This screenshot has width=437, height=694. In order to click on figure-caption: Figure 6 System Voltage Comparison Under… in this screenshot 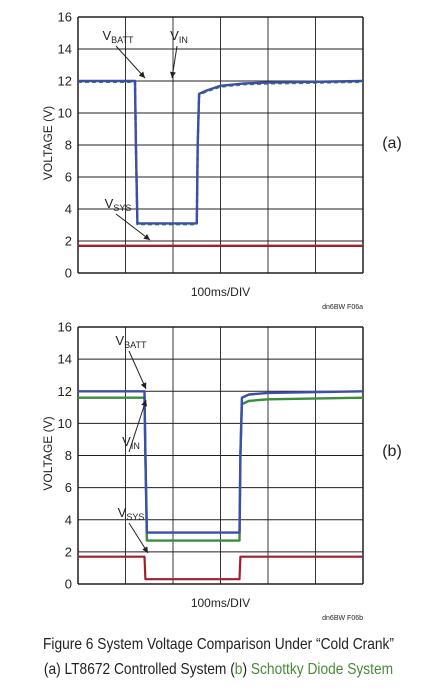, I will do `click(219, 657)`.